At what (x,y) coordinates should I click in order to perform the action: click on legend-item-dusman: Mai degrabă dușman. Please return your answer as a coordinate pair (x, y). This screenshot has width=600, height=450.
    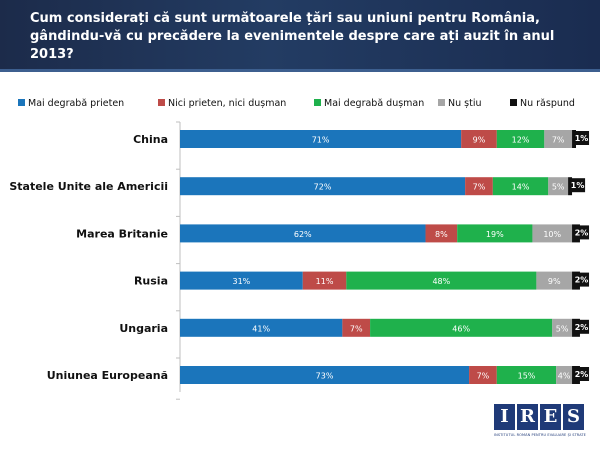
    Looking at the image, I should click on (369, 103).